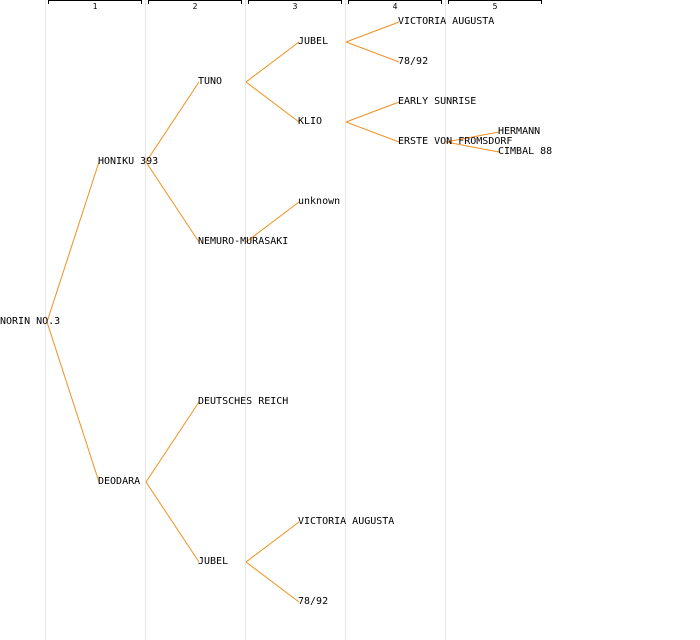 This screenshot has height=640, width=700. I want to click on generation-header: 1, so click(95, 6).